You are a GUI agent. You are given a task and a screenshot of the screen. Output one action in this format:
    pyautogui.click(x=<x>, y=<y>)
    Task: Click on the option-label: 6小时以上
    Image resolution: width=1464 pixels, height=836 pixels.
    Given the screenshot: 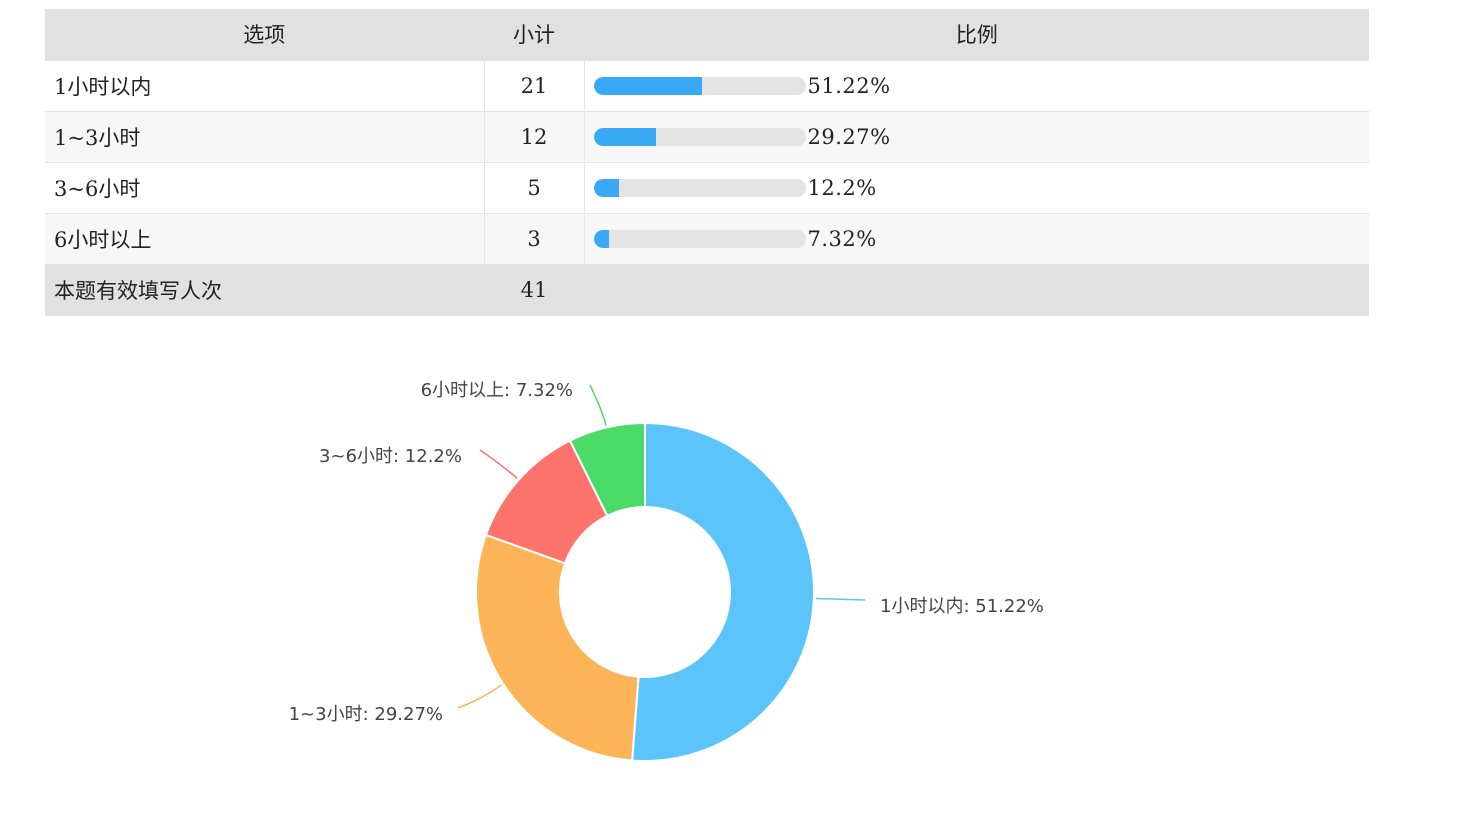 What is the action you would take?
    pyautogui.click(x=265, y=239)
    